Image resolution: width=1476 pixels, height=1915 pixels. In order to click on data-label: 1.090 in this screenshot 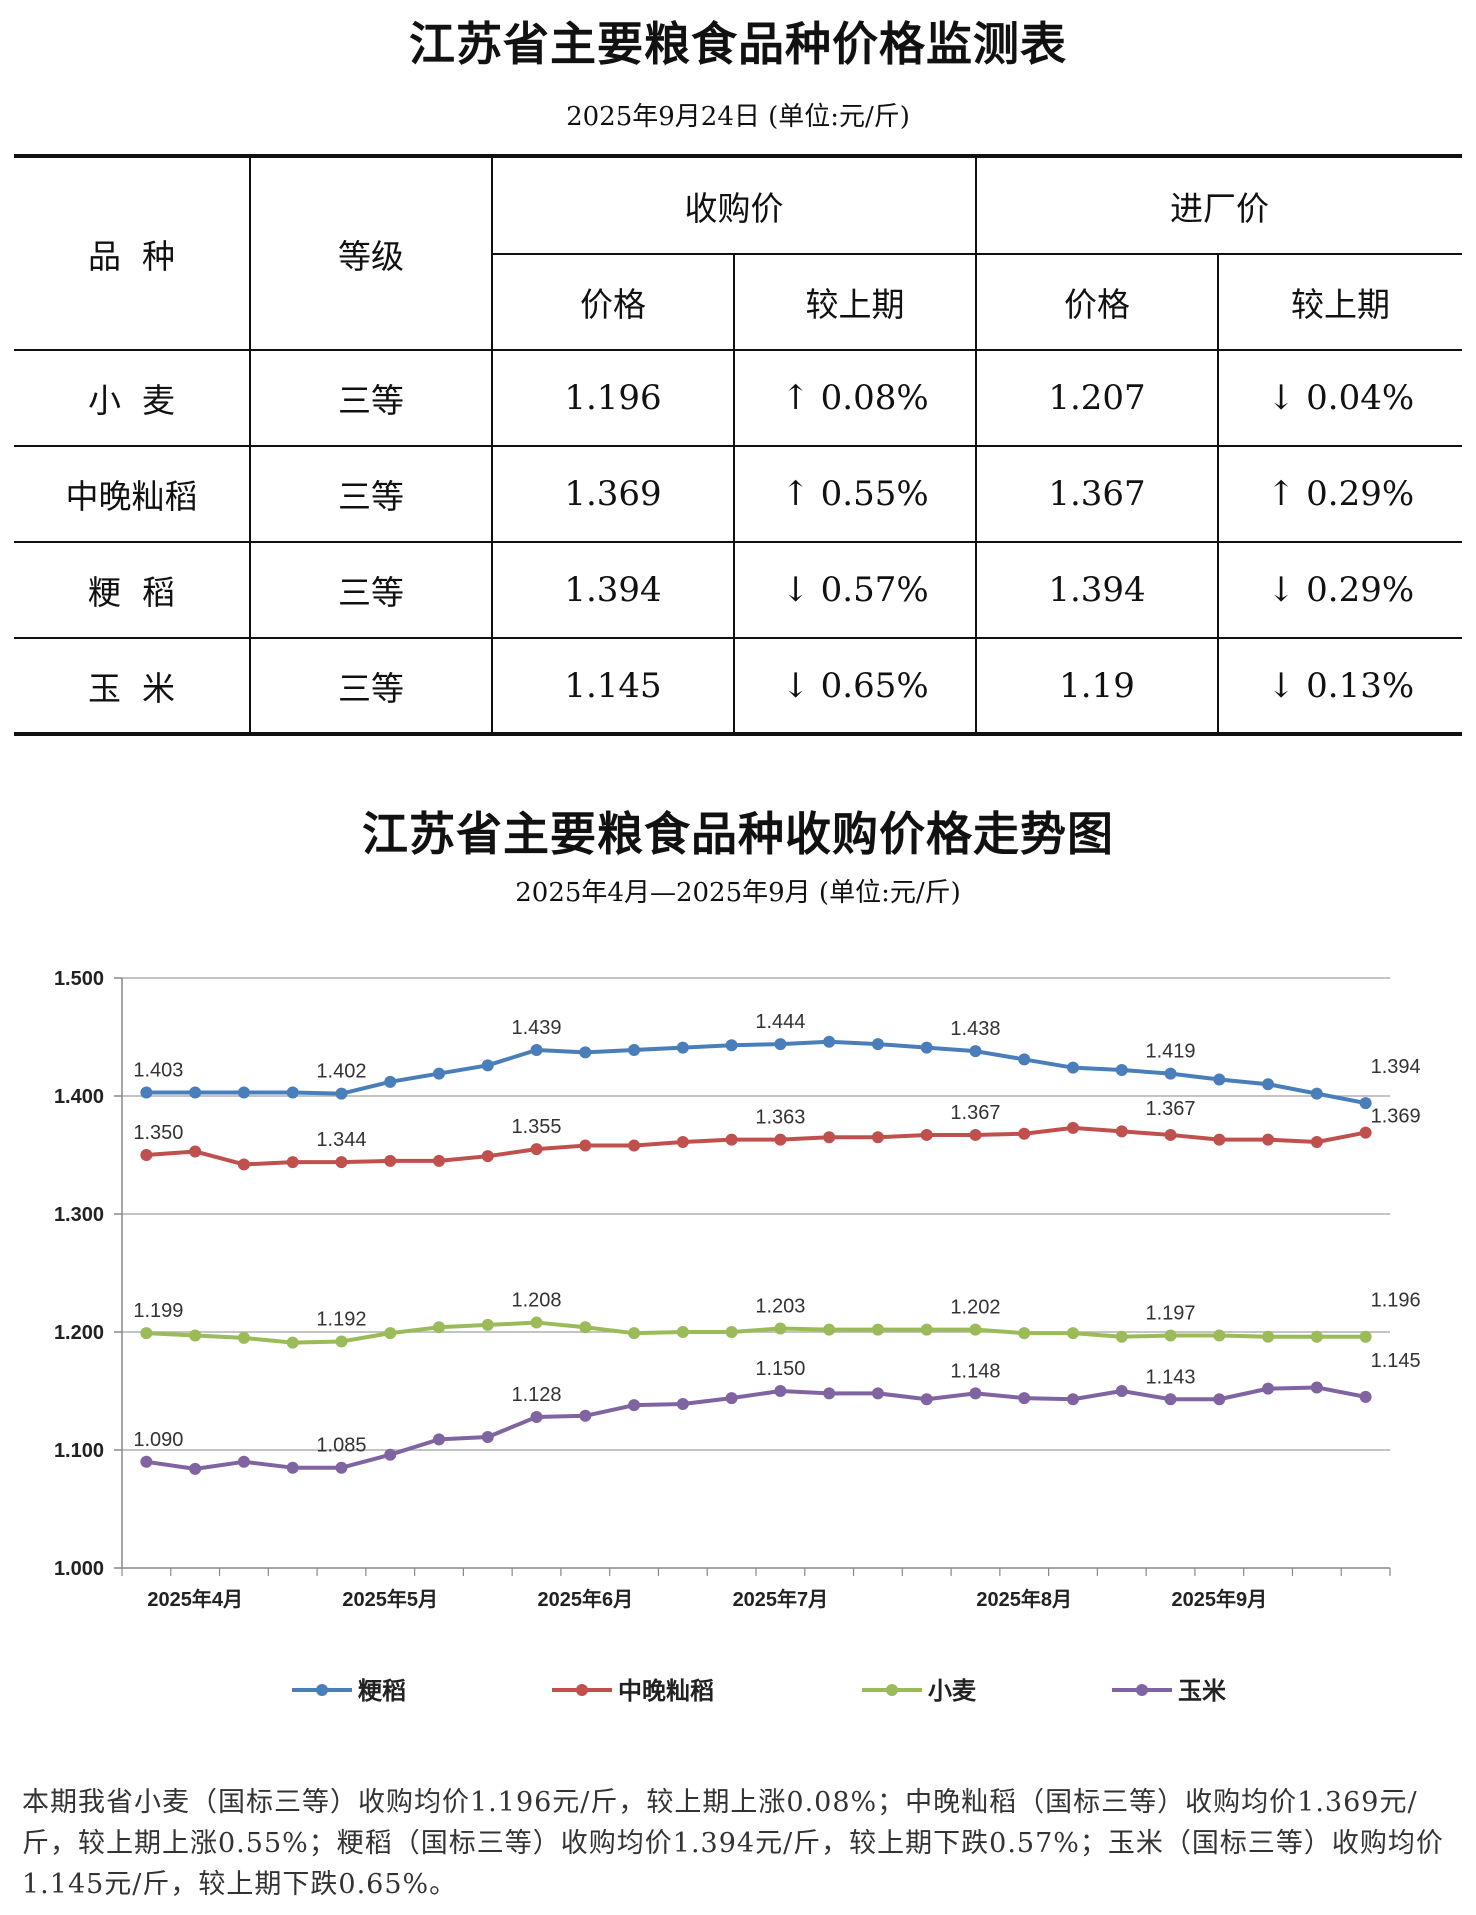, I will do `click(158, 1440)`.